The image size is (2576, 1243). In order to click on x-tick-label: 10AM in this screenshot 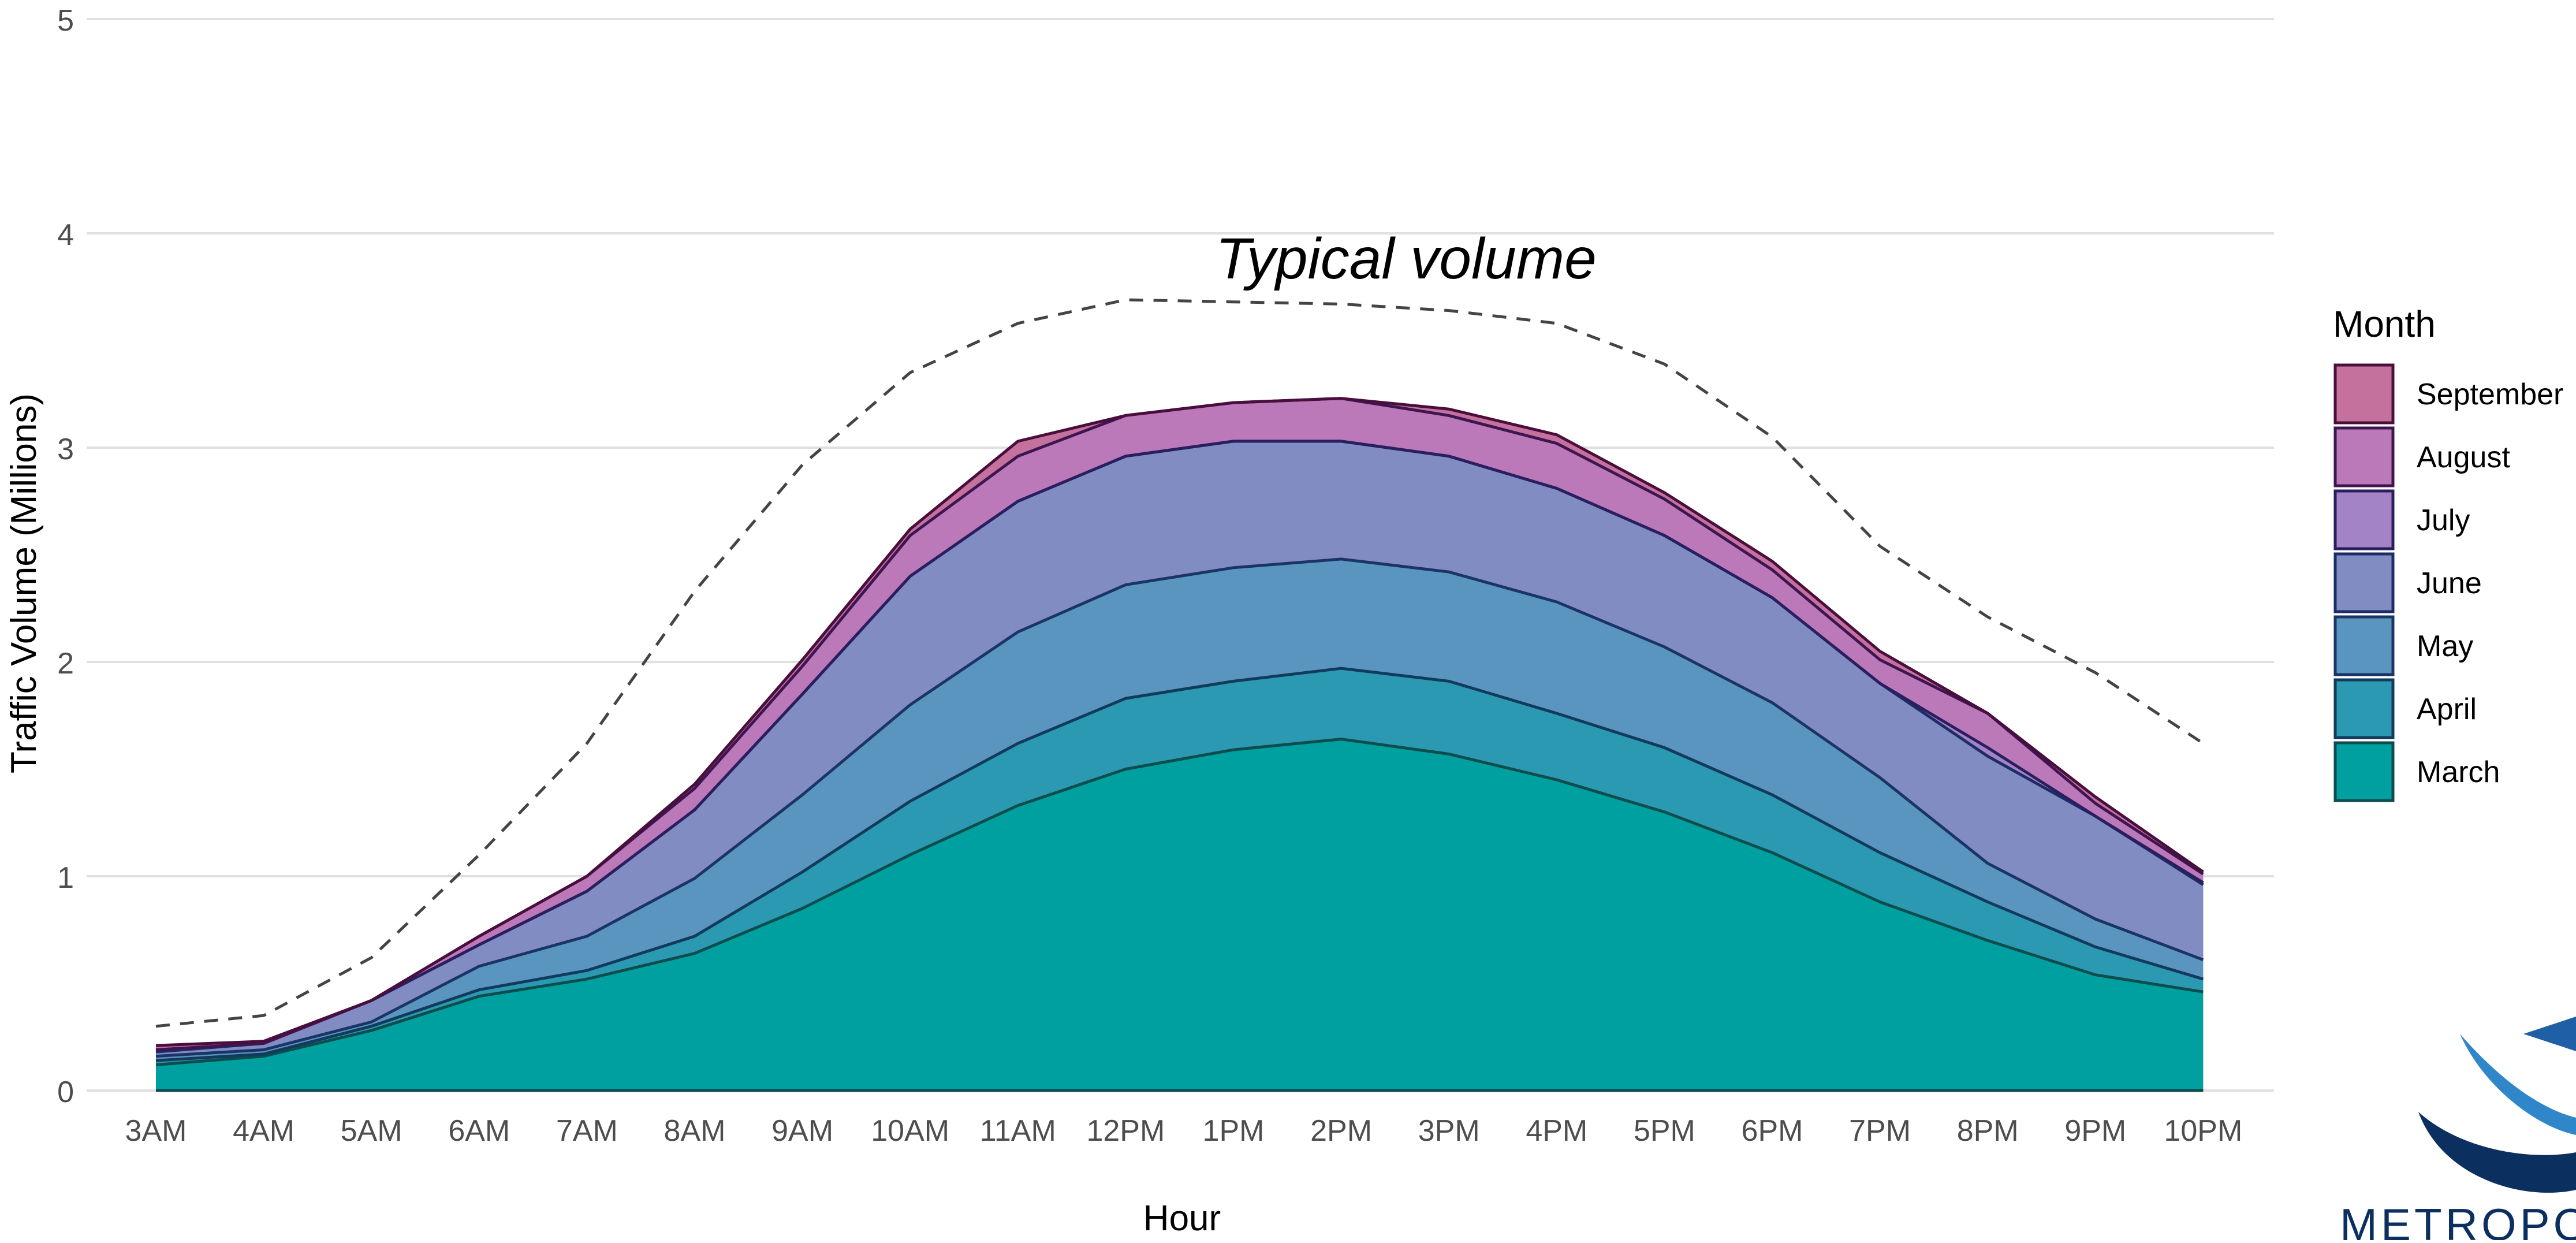, I will do `click(910, 1131)`.